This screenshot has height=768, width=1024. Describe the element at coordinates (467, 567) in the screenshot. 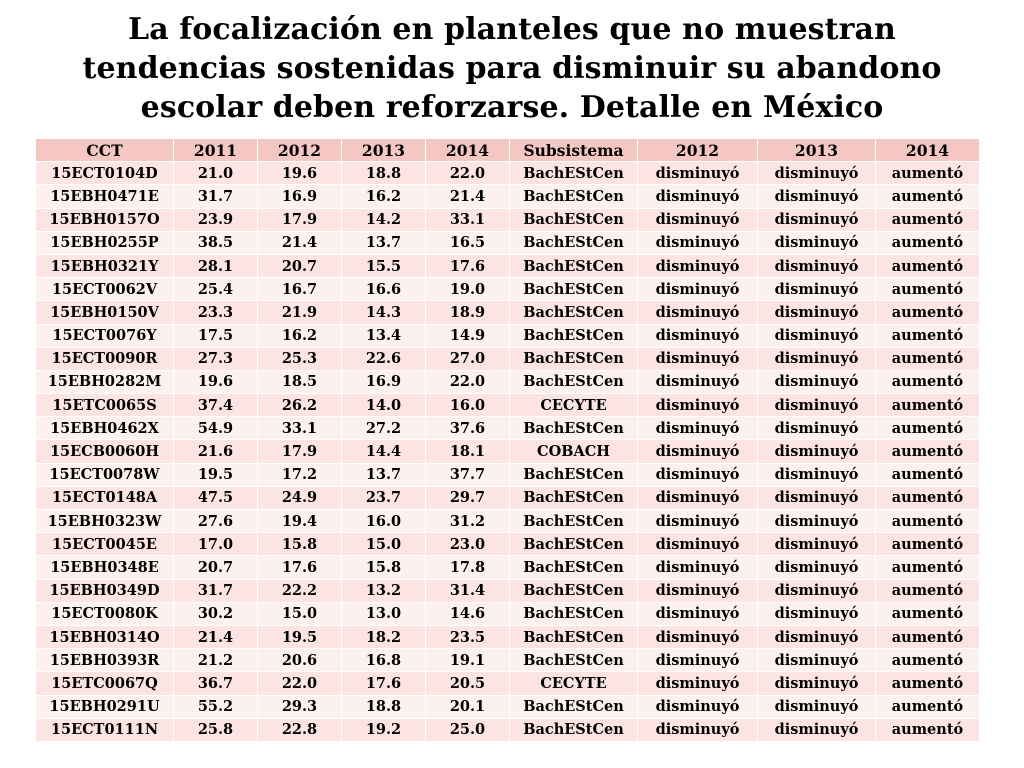

I see `cell-rate-2014: 17.8` at that location.